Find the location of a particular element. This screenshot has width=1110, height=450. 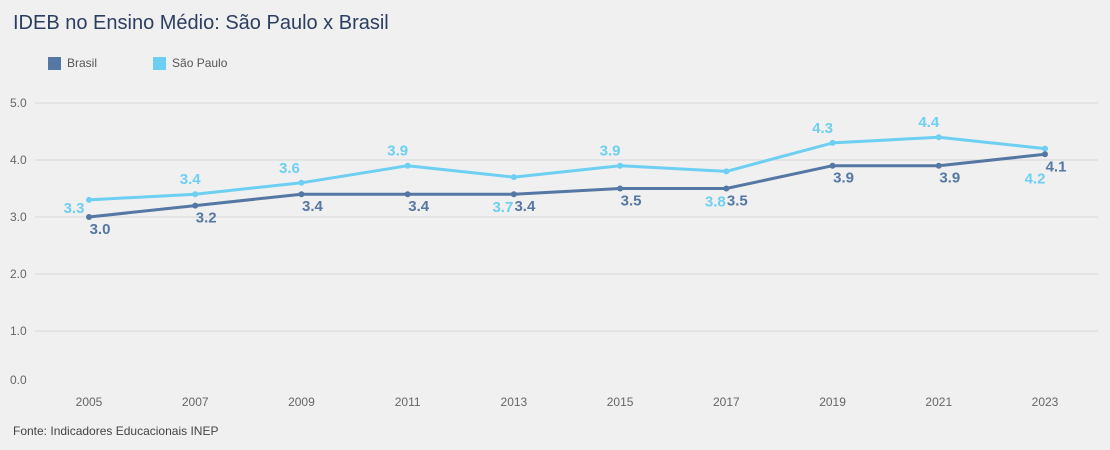

series-line-brasil is located at coordinates (567, 185).